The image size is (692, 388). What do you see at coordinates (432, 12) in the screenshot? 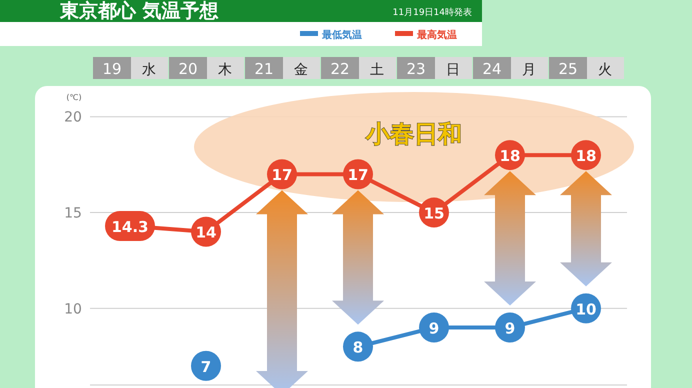
I see `chart-subtitle: 11月19日14時発表` at bounding box center [432, 12].